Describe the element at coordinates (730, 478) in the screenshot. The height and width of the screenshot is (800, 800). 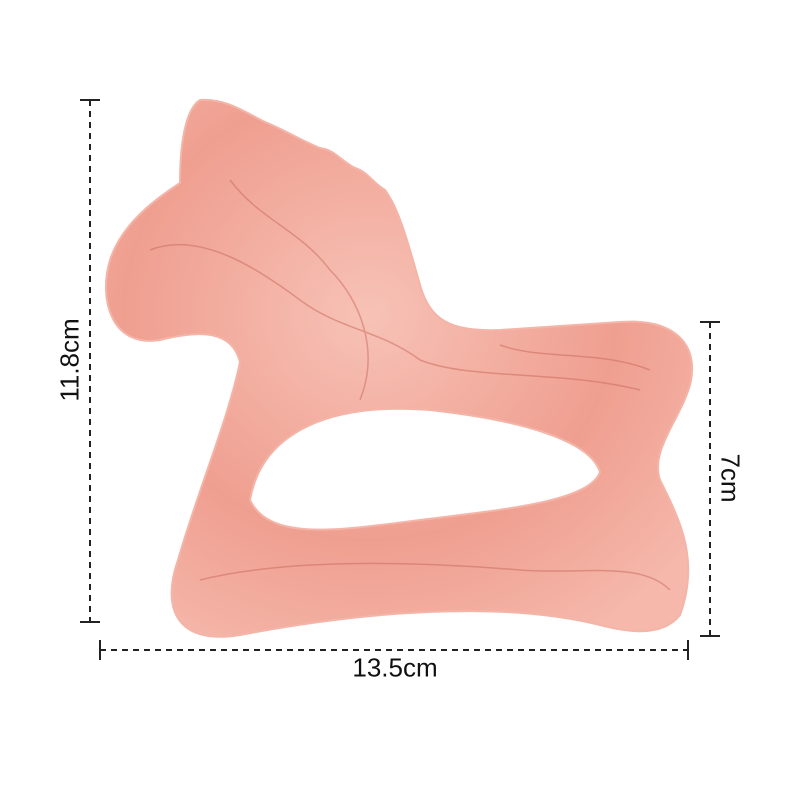
I see `right-height-label: 7cm` at that location.